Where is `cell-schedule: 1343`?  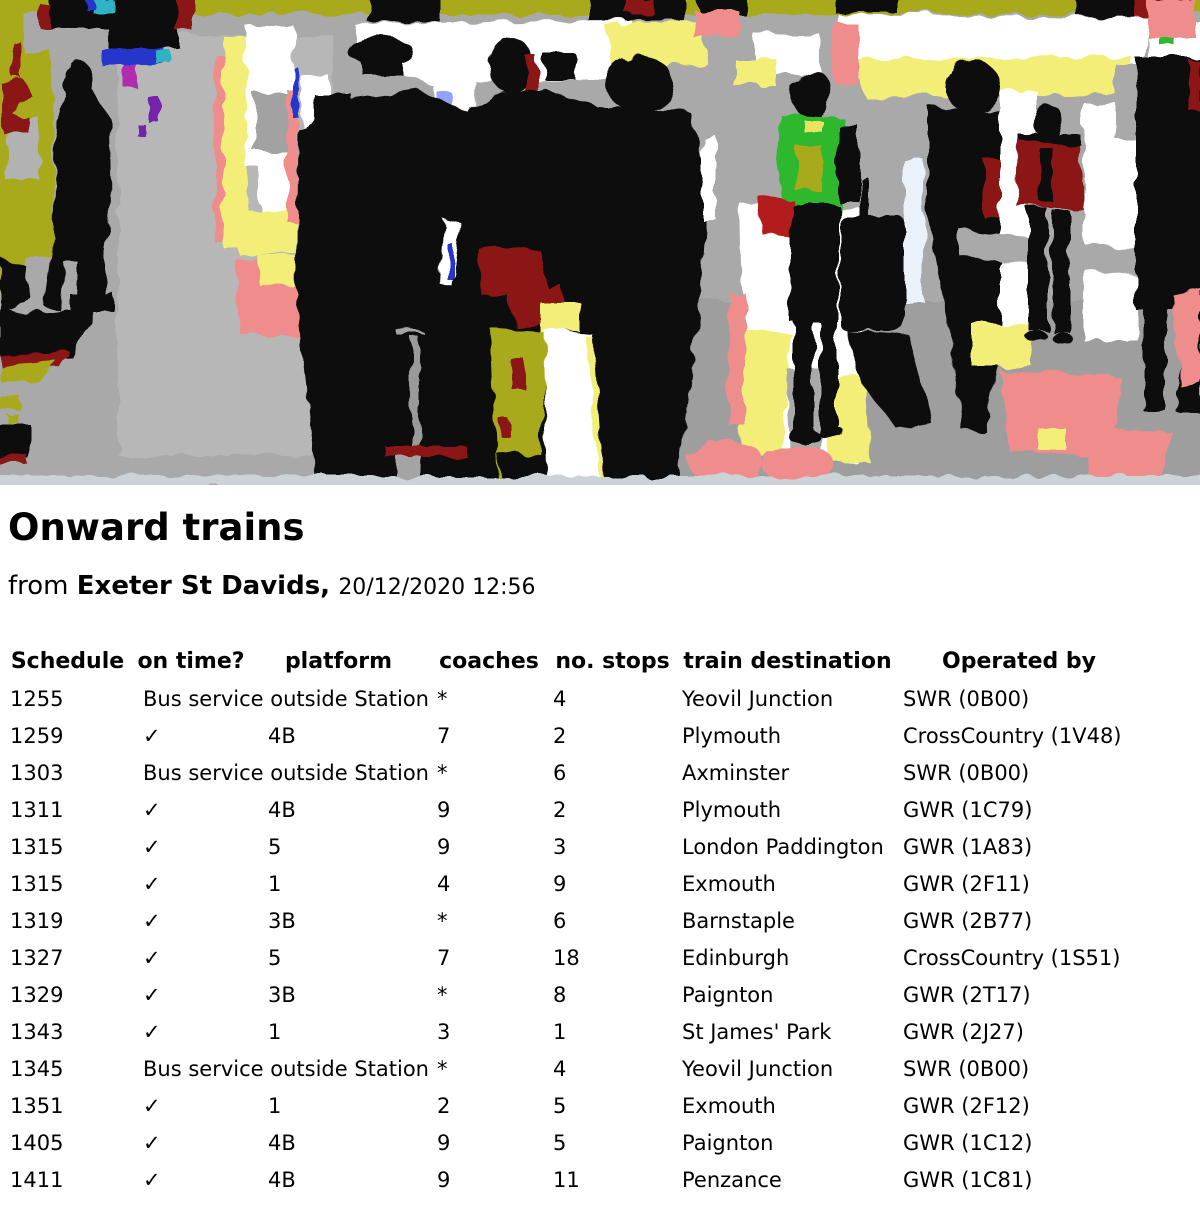 cell-schedule: 1343 is located at coordinates (37, 1031).